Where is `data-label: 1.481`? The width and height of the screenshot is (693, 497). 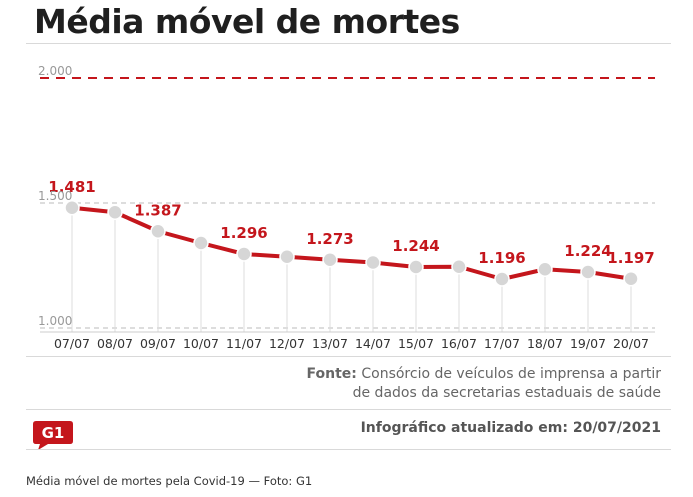 data-label: 1.481 is located at coordinates (71, 187).